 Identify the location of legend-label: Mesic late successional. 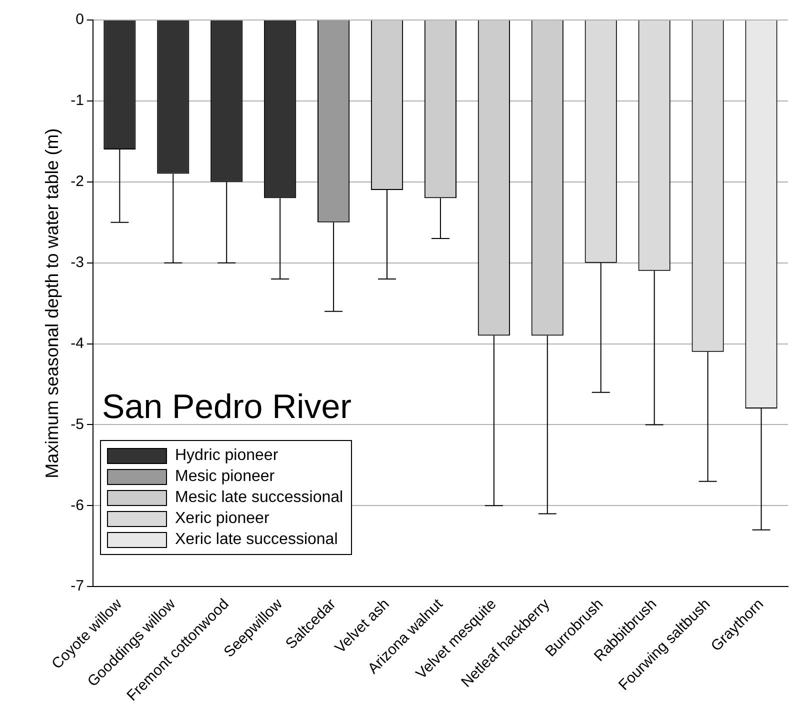
(259, 497).